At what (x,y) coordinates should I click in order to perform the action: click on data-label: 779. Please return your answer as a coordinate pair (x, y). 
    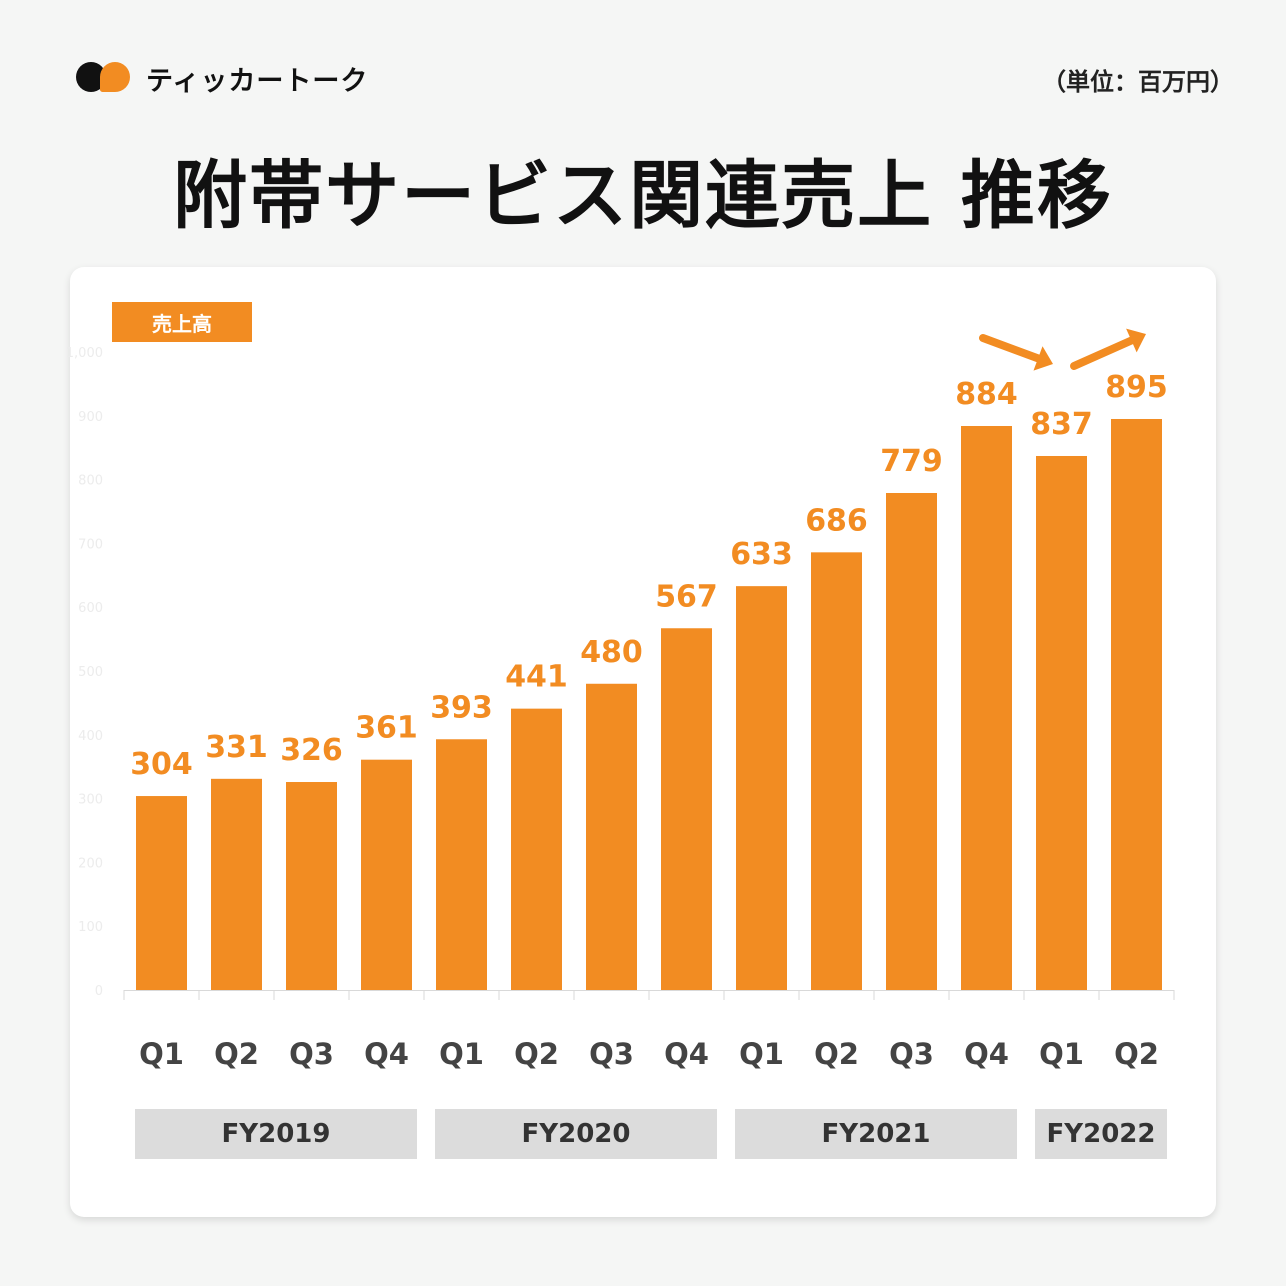
    Looking at the image, I should click on (911, 461).